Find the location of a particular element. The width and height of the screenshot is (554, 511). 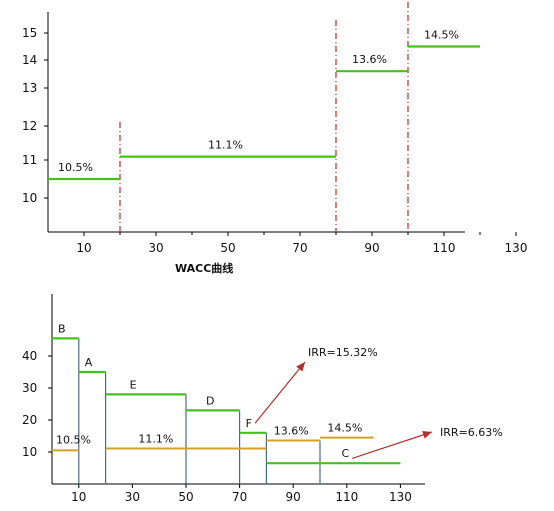

y-tick-label: 14 is located at coordinates (29, 60).